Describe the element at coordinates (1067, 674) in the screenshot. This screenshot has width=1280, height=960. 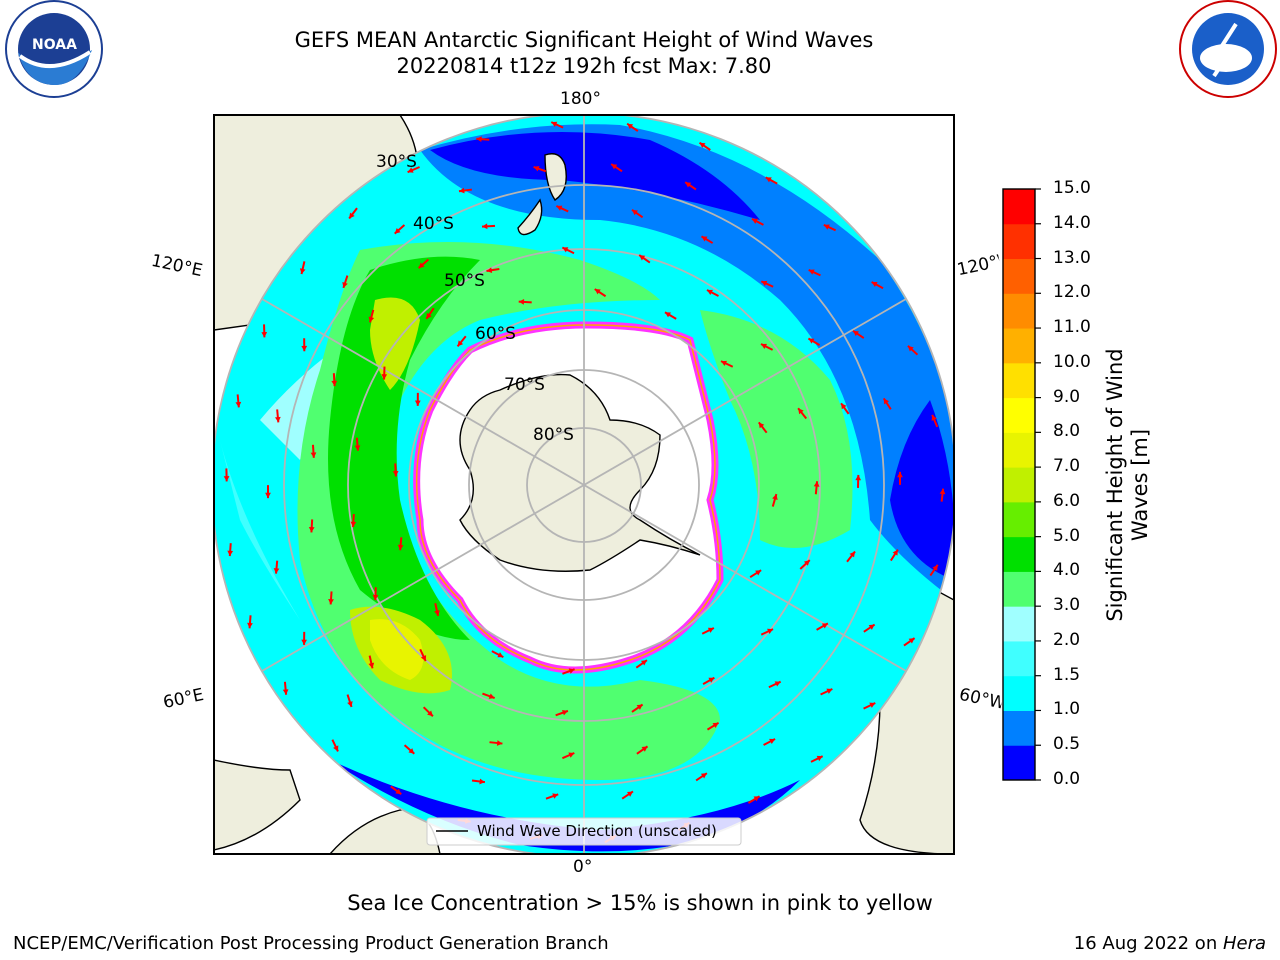
I see `colorbar-tick-label: 1.5` at that location.